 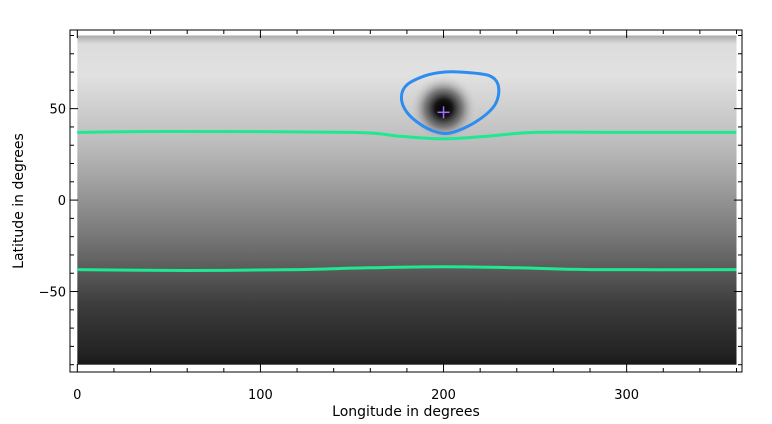 I want to click on x-tick-label: 0, so click(x=77, y=395).